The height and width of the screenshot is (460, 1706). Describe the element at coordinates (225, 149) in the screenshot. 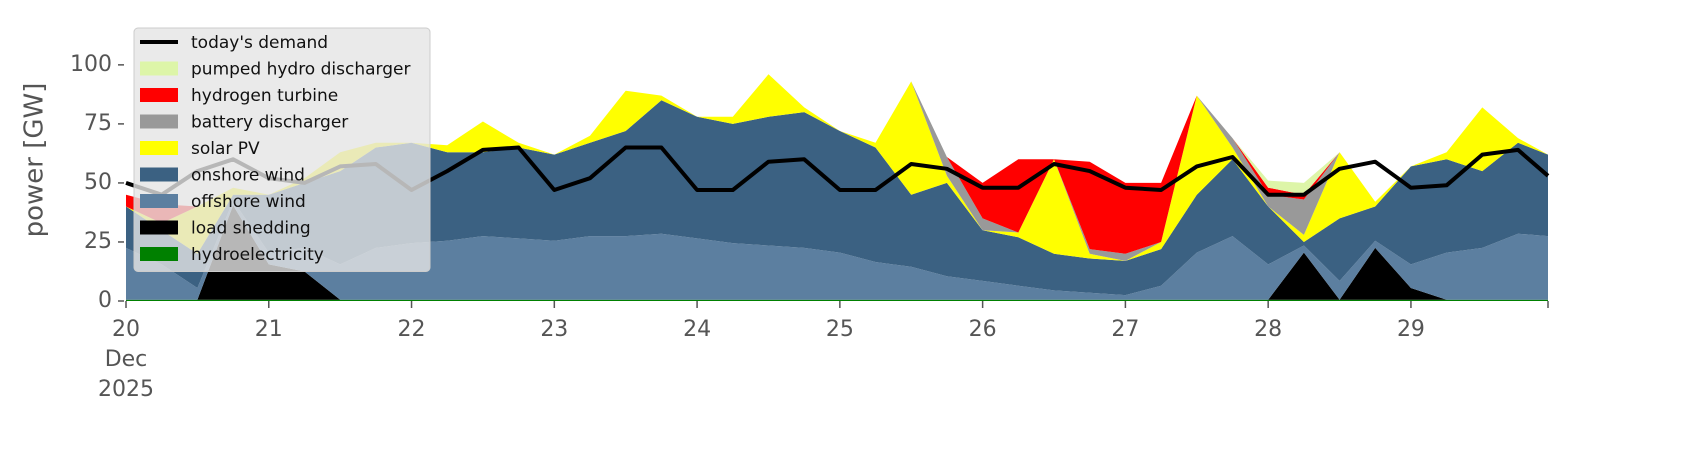

I see `legend-label: solar PV` at that location.